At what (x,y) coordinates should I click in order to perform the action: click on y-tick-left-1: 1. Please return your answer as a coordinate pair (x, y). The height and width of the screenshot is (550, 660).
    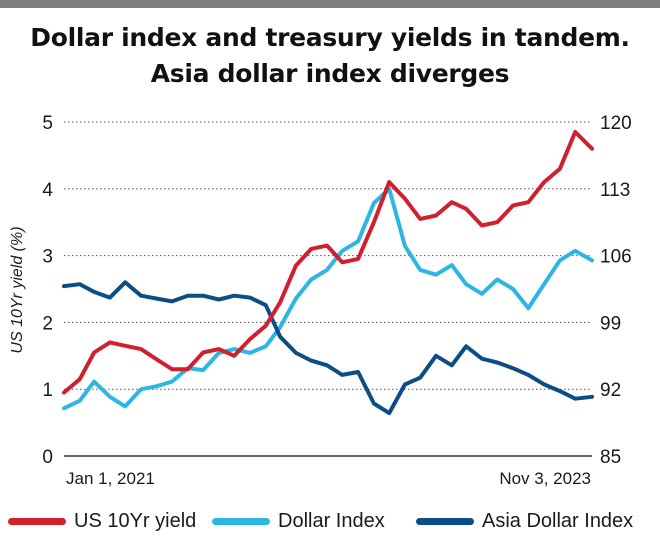
    Looking at the image, I should click on (47, 390).